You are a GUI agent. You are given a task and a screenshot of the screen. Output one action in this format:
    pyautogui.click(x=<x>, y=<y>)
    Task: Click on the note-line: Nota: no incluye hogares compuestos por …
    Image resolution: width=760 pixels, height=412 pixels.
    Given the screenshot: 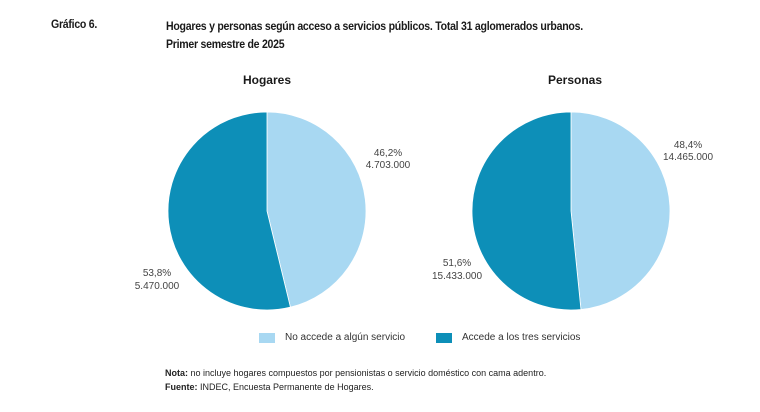 What is the action you would take?
    pyautogui.click(x=355, y=373)
    